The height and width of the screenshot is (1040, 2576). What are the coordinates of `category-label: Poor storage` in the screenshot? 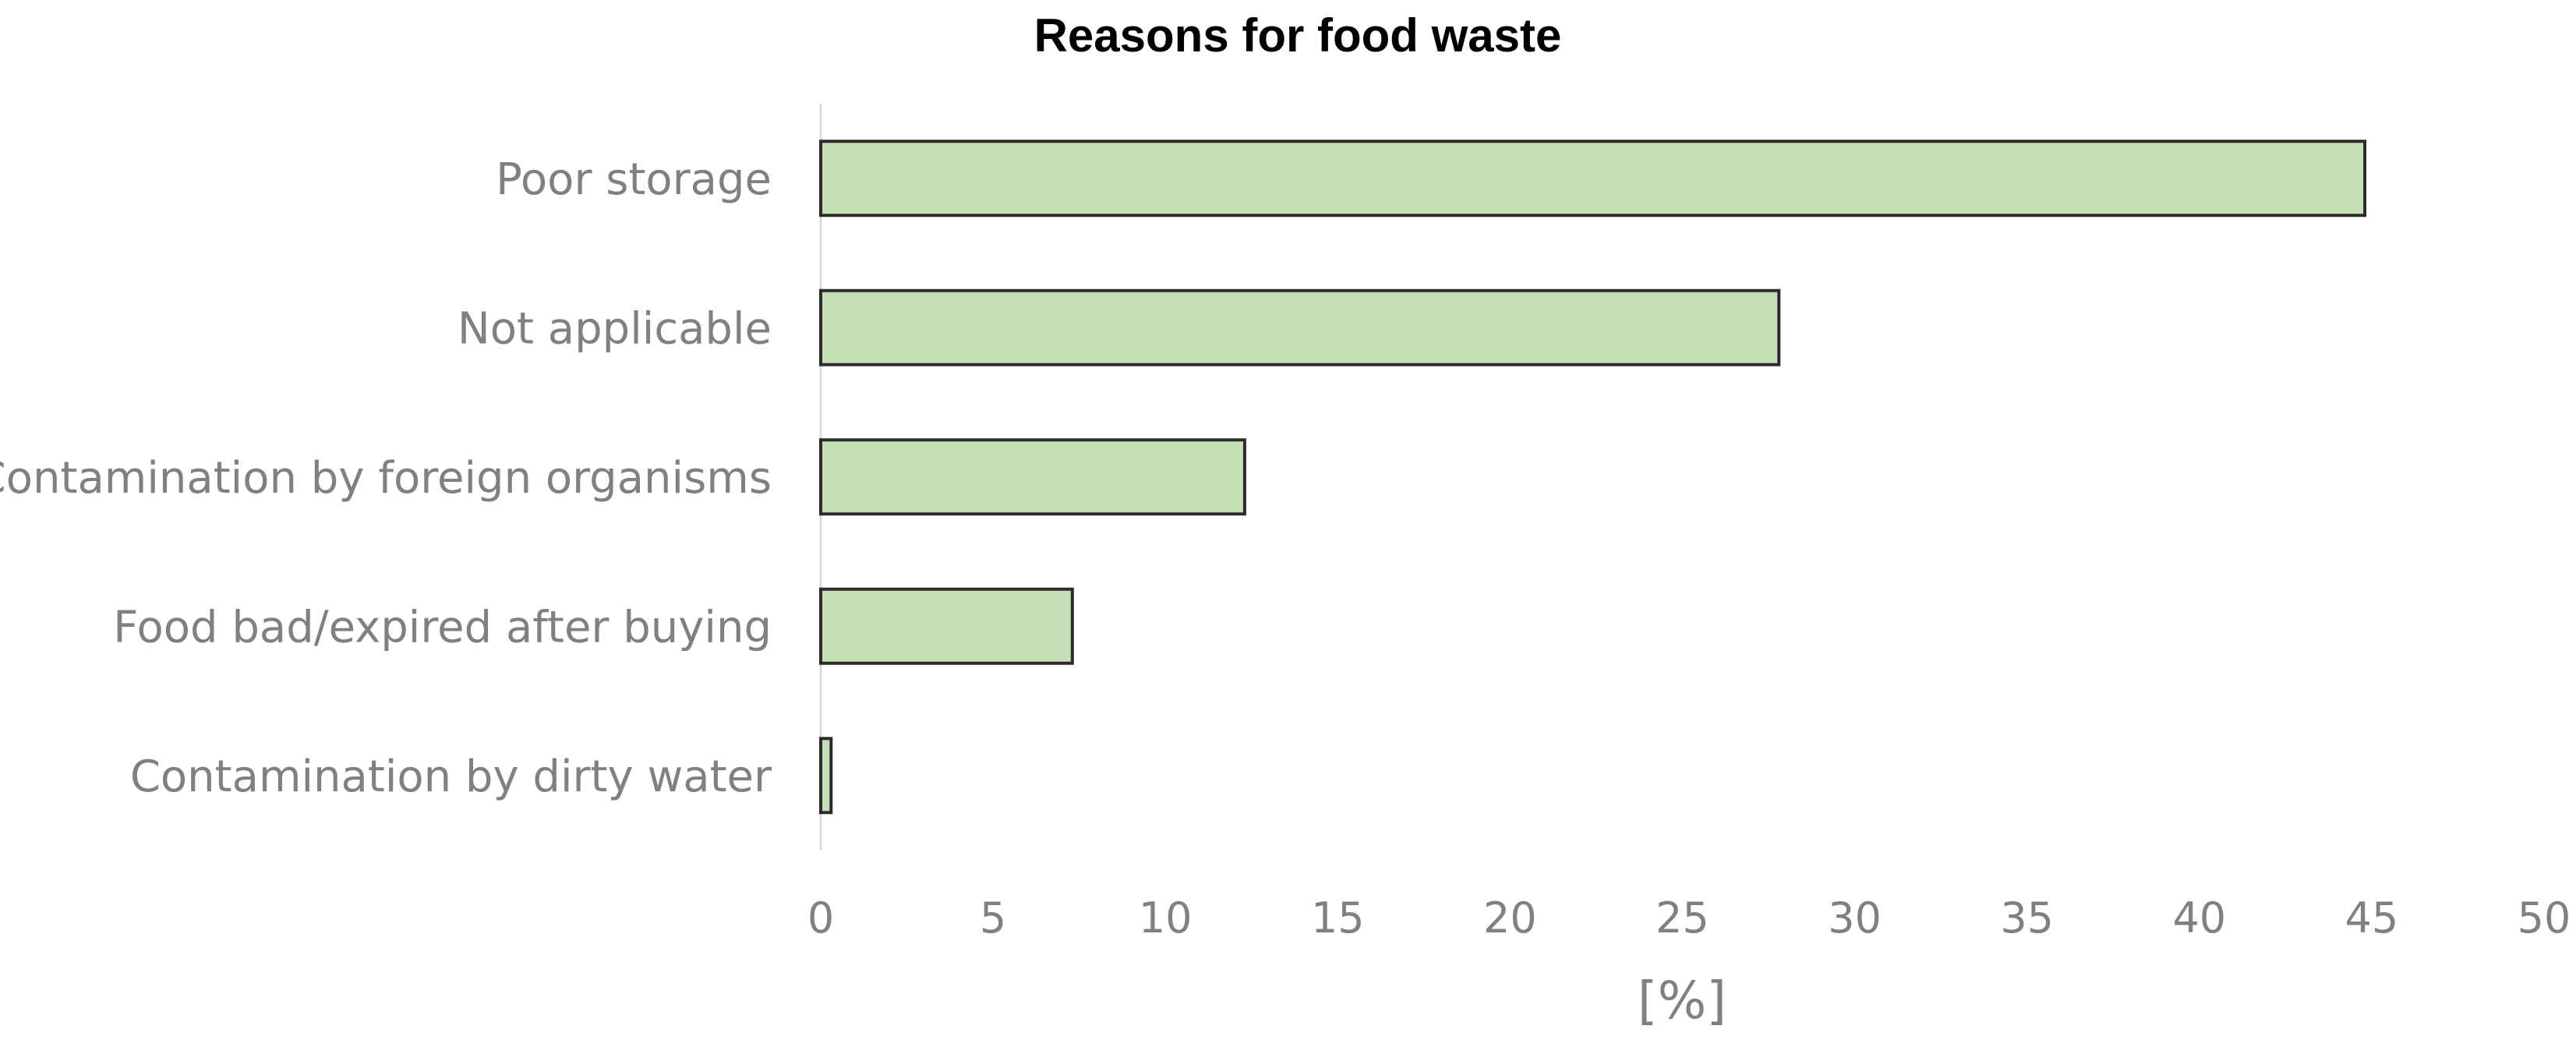 It's located at (634, 179).